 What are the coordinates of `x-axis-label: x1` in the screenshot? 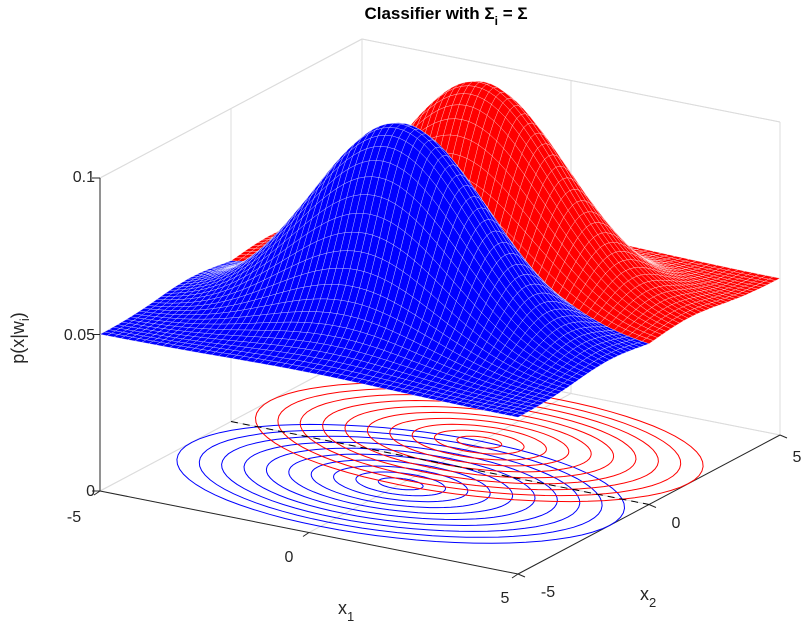 It's located at (346, 611).